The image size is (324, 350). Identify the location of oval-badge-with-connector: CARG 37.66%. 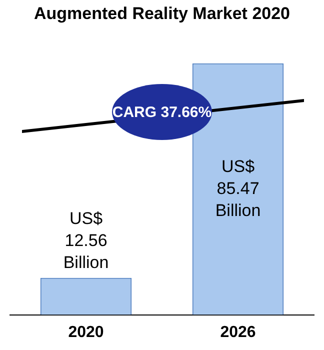
(163, 112).